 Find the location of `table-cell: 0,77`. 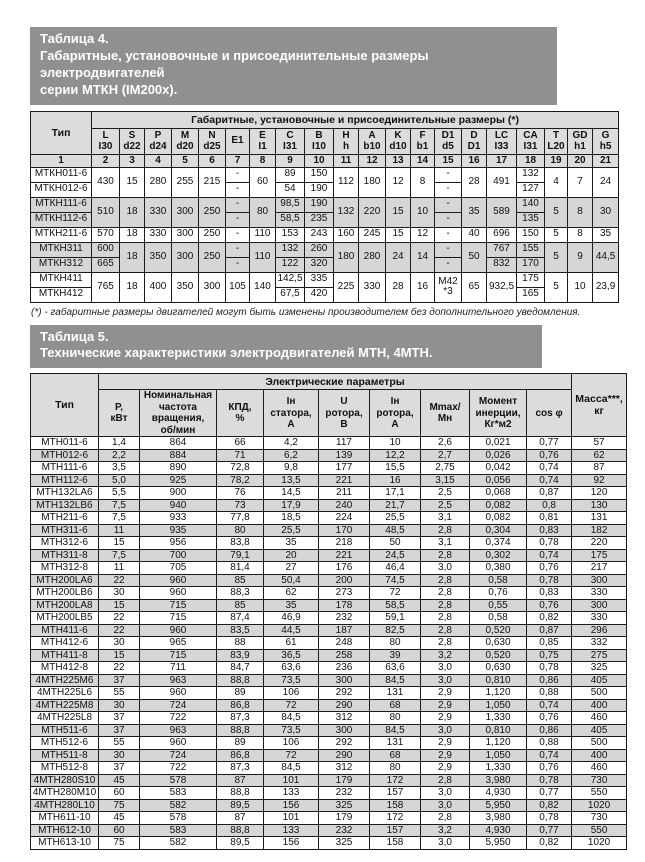

table-cell: 0,77 is located at coordinates (549, 793).